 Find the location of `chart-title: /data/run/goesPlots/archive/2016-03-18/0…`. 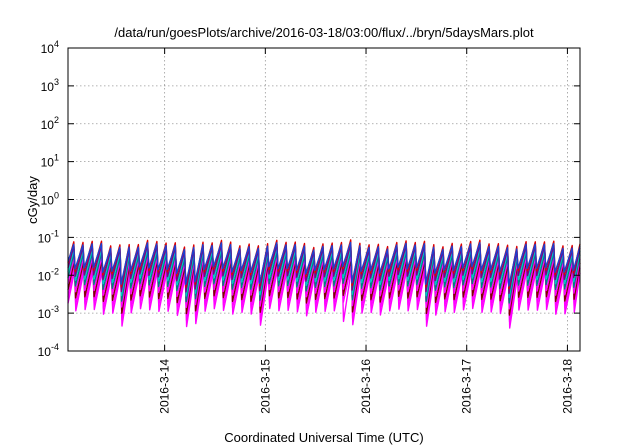

chart-title: /data/run/goesPlots/archive/2016-03-18/0… is located at coordinates (324, 32).